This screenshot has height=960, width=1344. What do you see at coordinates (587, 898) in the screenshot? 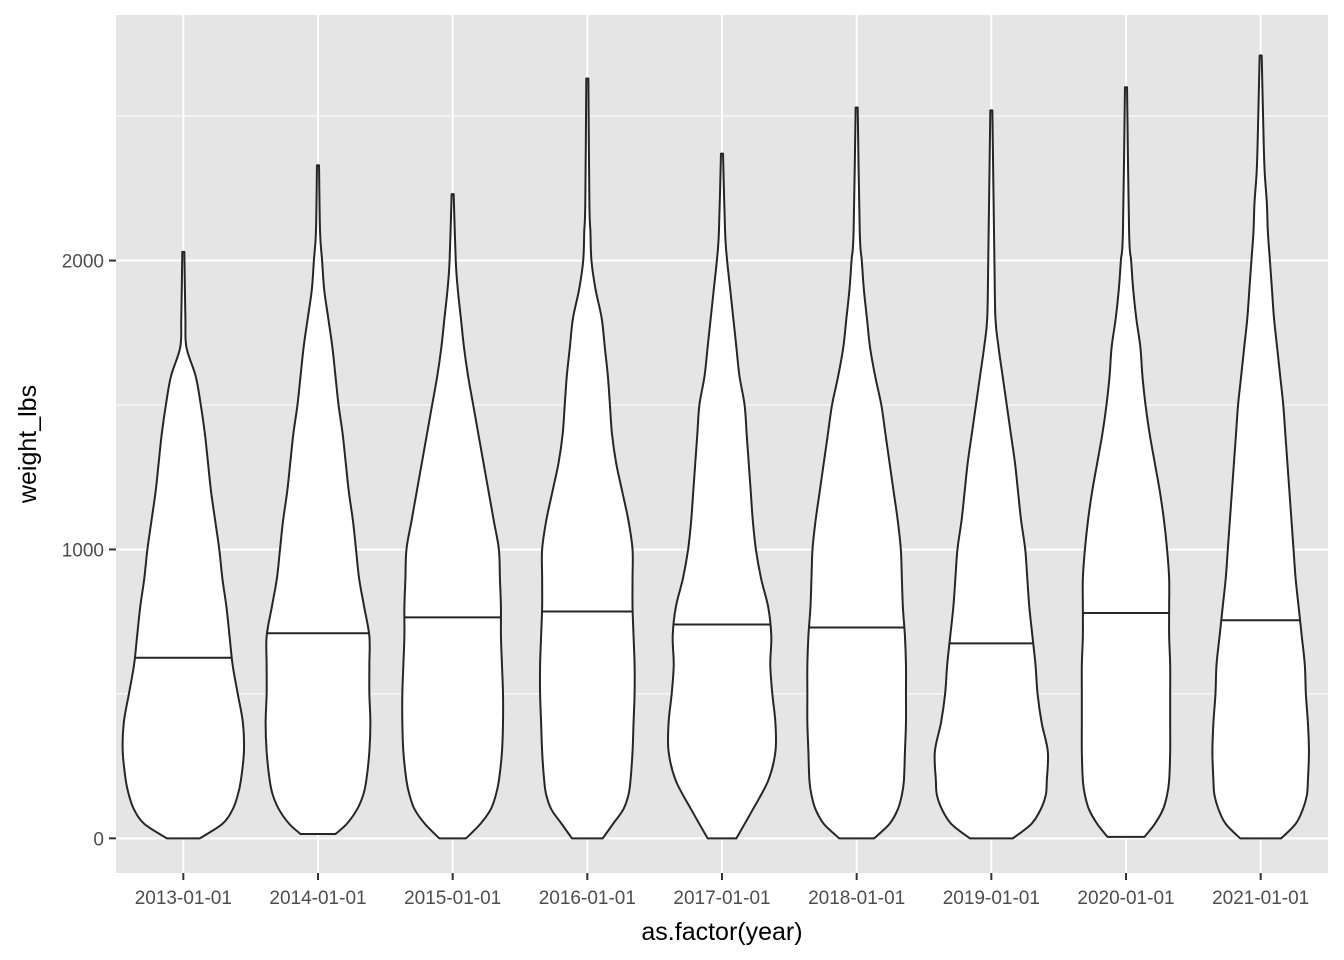
I see `x-tick-label: 2016-01-01` at bounding box center [587, 898].